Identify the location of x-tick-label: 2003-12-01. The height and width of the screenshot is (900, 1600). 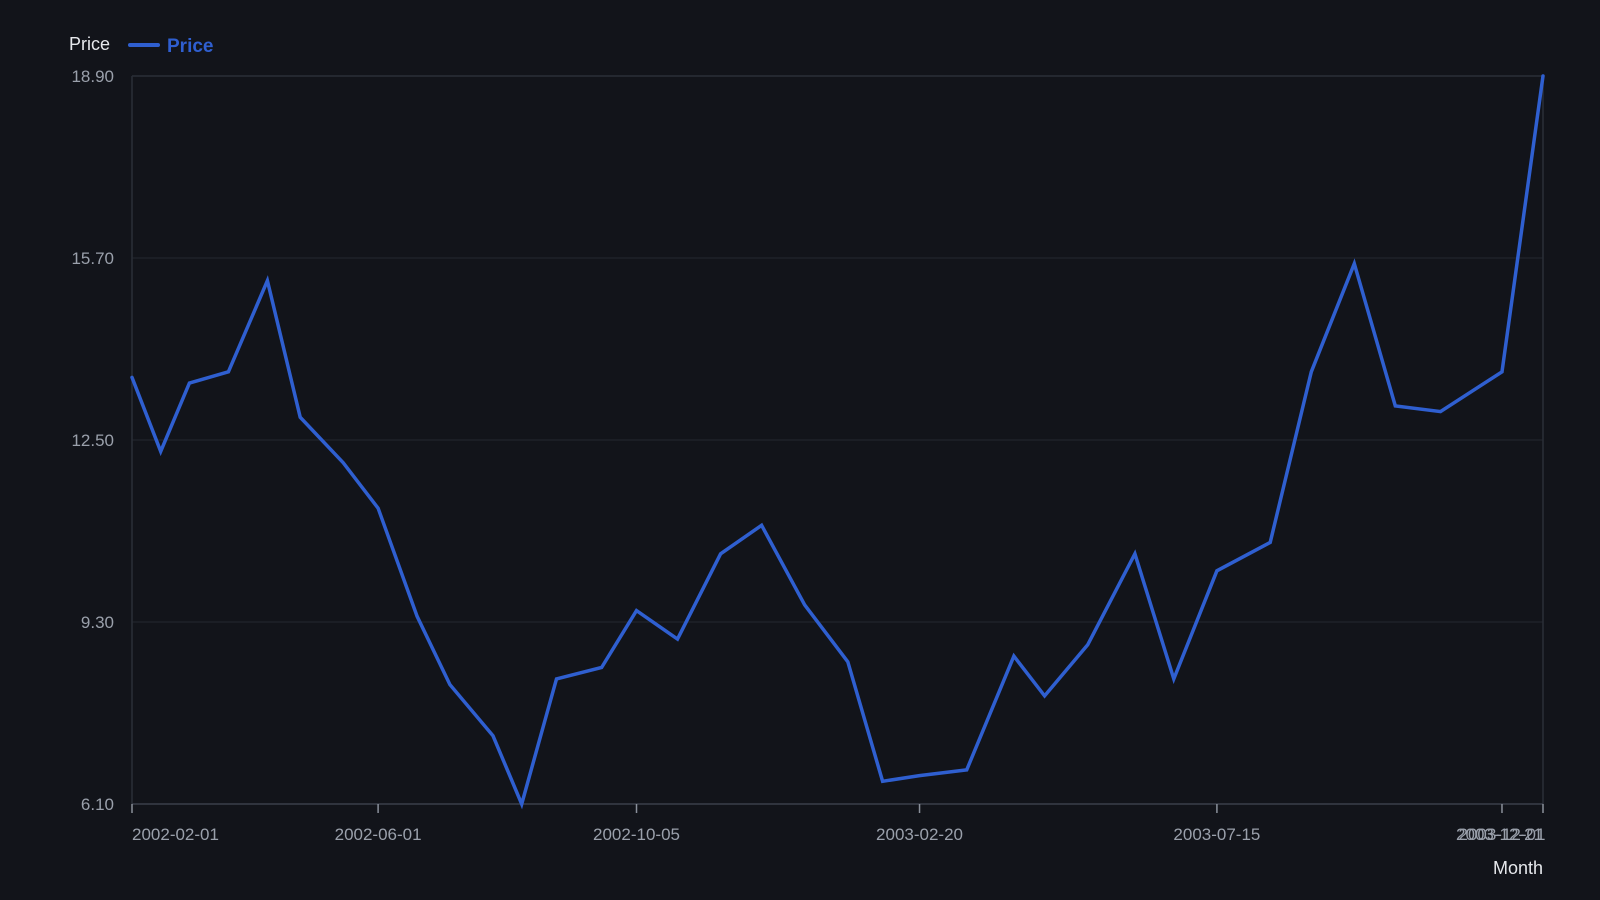
(1501, 834).